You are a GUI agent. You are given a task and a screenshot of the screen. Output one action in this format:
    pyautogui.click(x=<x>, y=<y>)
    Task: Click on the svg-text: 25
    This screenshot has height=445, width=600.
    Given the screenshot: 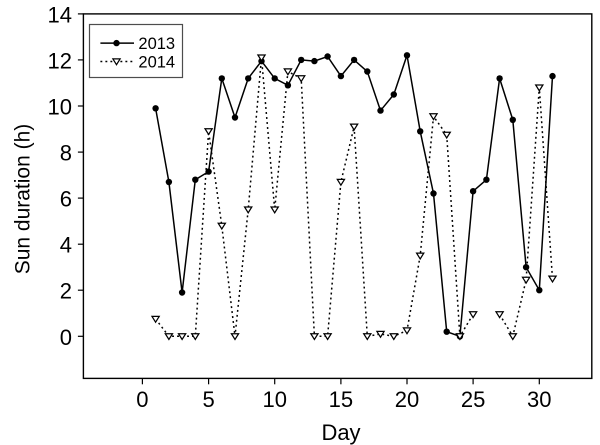 What is the action you would take?
    pyautogui.click(x=473, y=399)
    